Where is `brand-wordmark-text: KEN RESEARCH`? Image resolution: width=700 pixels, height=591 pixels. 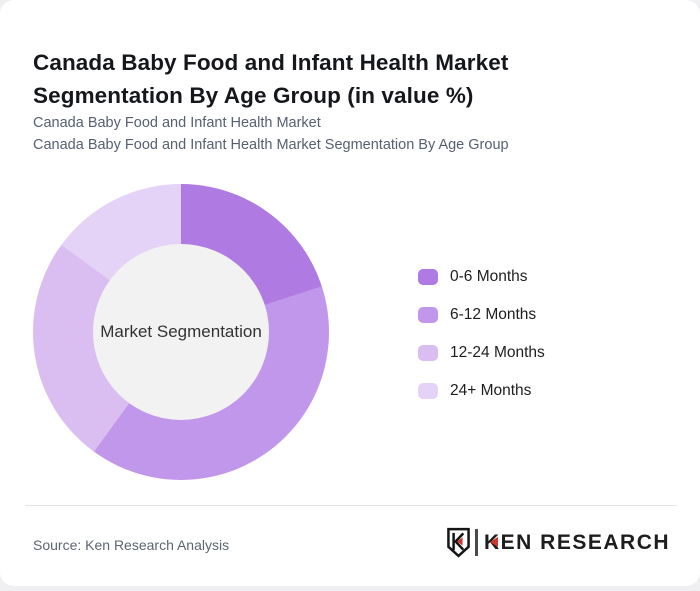 brand-wordmark-text: KEN RESEARCH is located at coordinates (577, 542).